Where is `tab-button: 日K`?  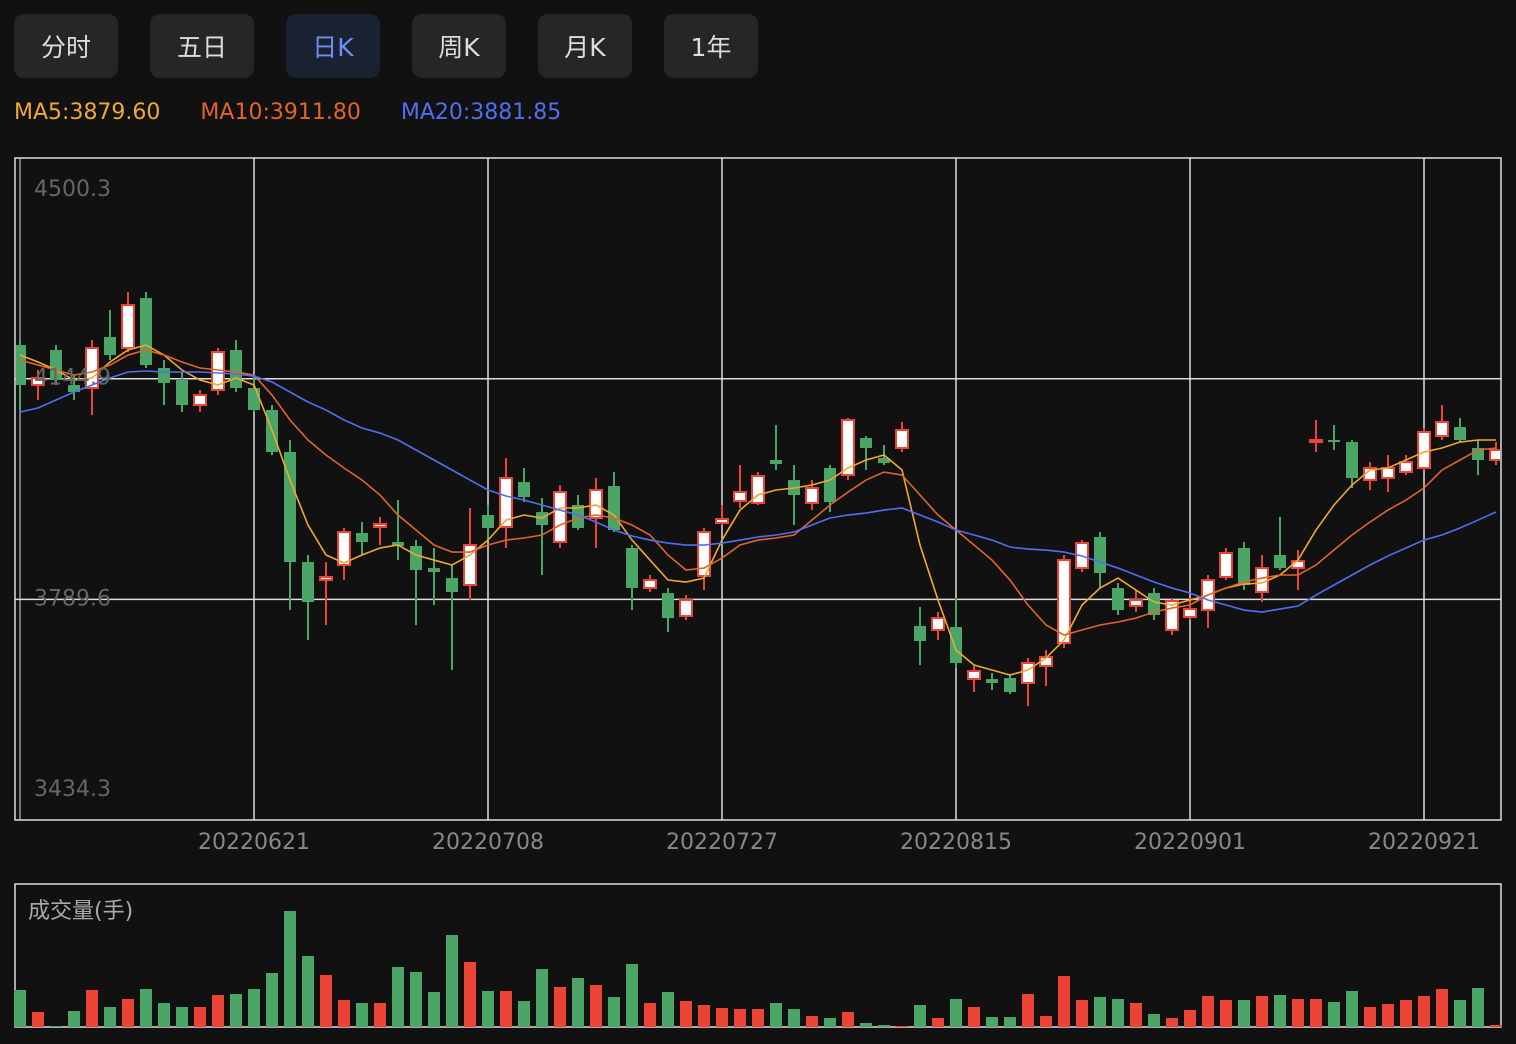
tab-button: 日K is located at coordinates (333, 46).